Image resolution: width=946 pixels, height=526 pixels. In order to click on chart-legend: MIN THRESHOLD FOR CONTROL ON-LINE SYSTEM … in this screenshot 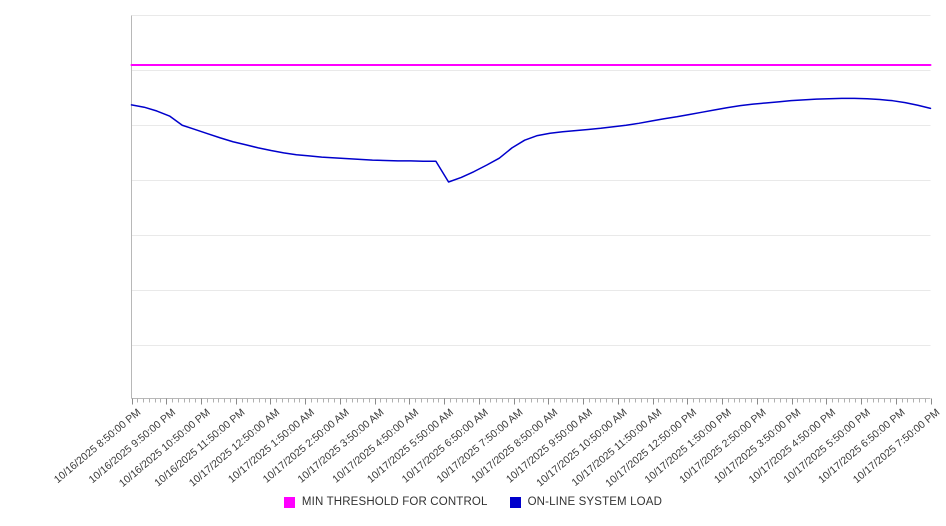, I will do `click(473, 502)`.